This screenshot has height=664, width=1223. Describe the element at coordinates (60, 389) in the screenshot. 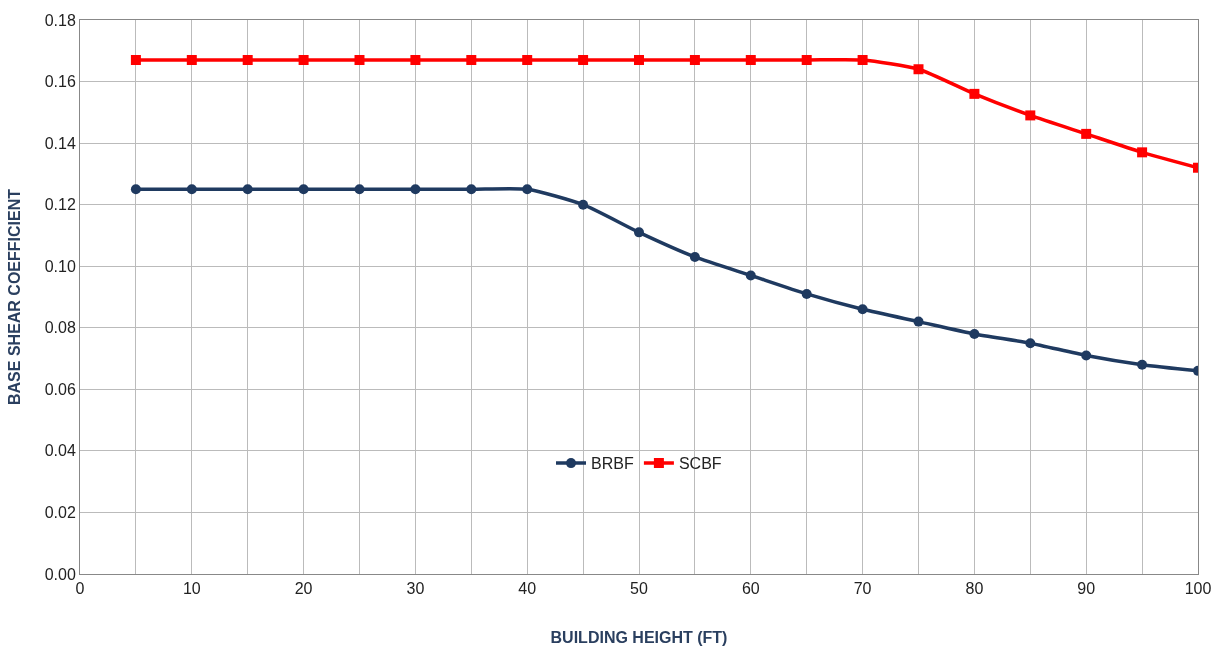

I see `y-tick-label: 0.06` at that location.